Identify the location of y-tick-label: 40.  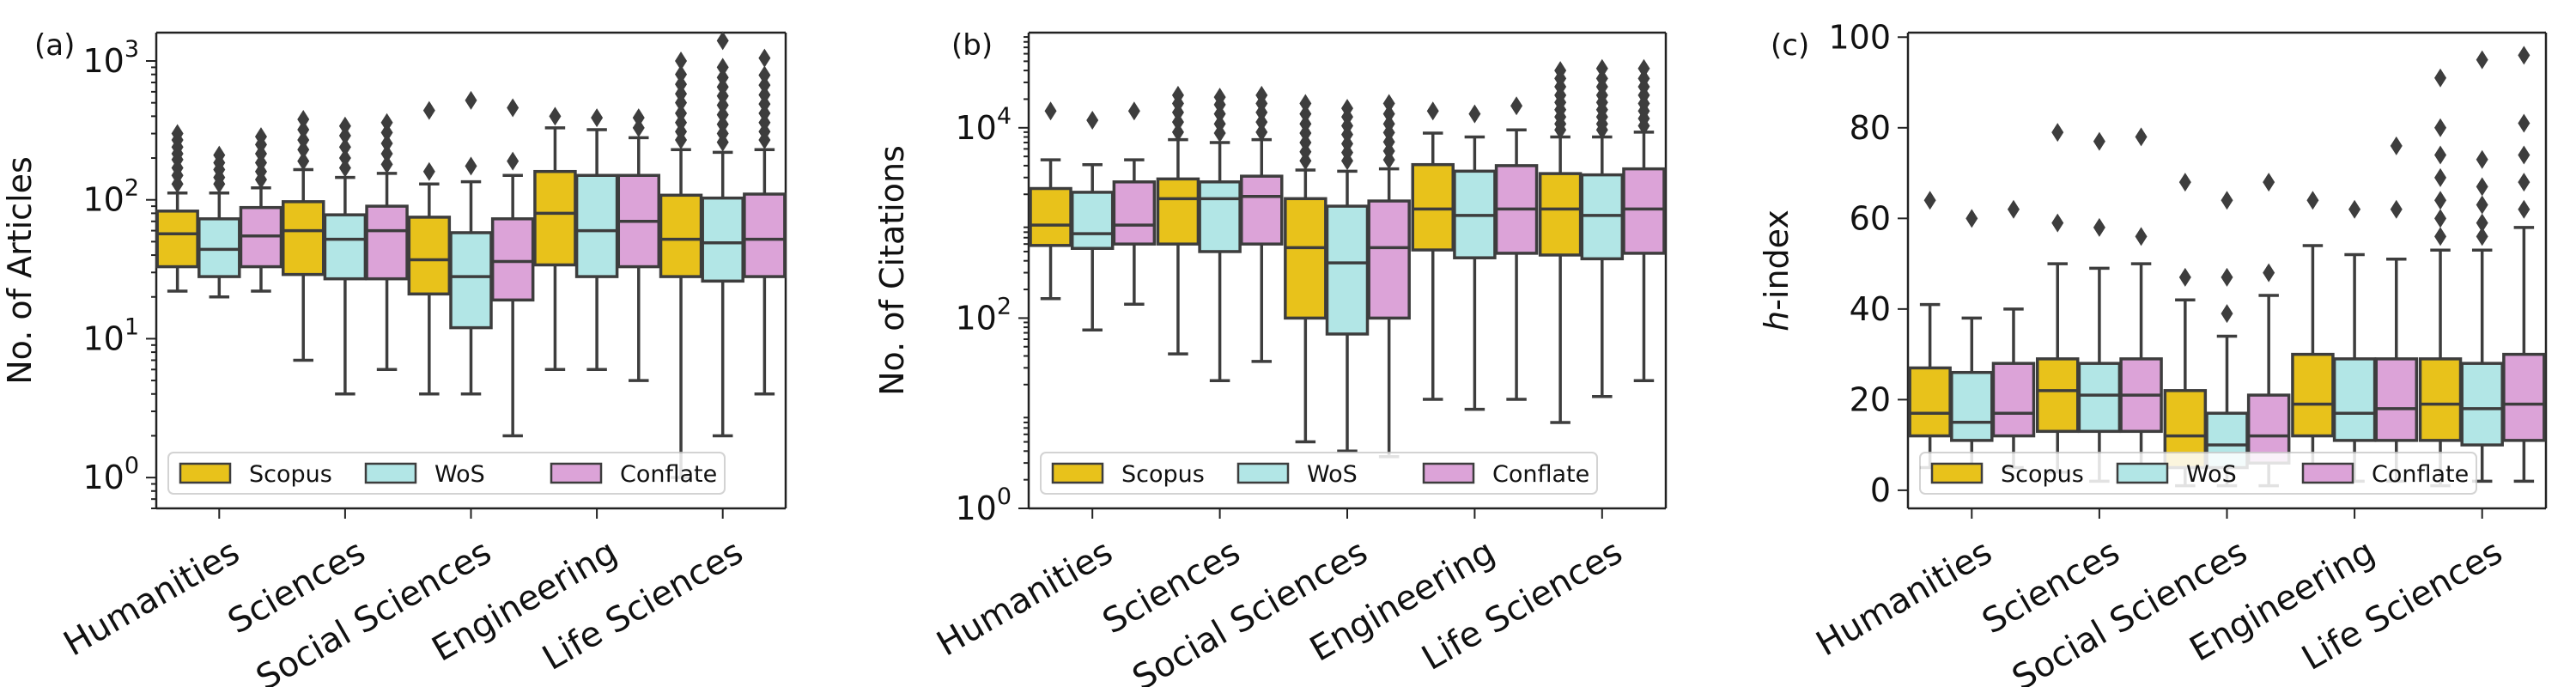
(1871, 309).